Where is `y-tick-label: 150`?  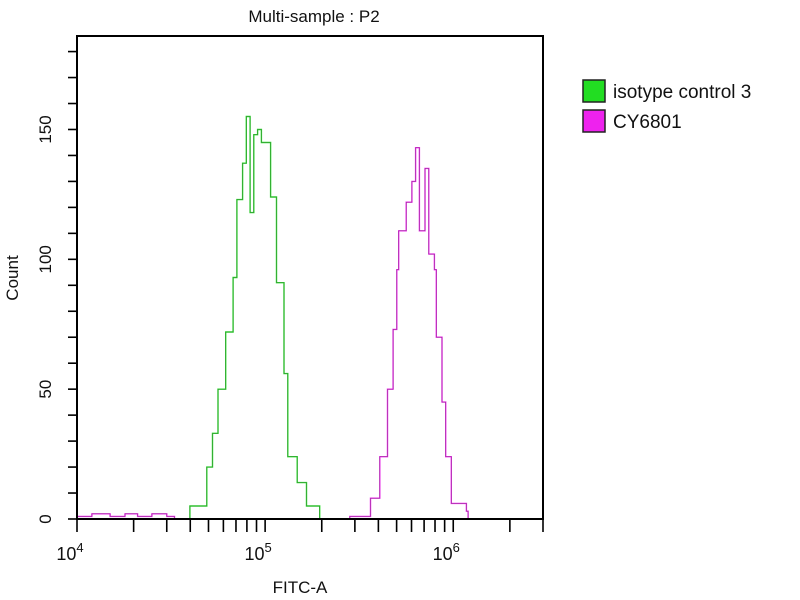 y-tick-label: 150 is located at coordinates (45, 129).